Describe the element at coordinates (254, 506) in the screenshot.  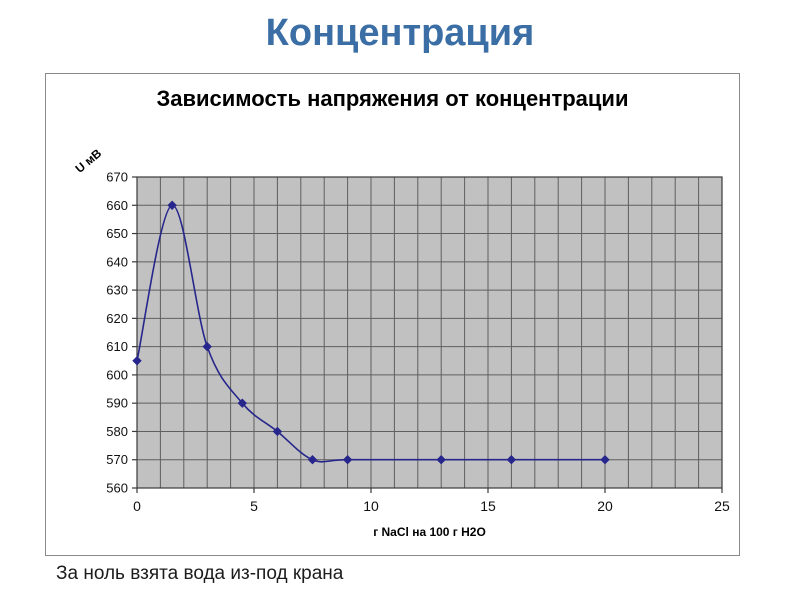
I see `x-tick-label: 5` at that location.